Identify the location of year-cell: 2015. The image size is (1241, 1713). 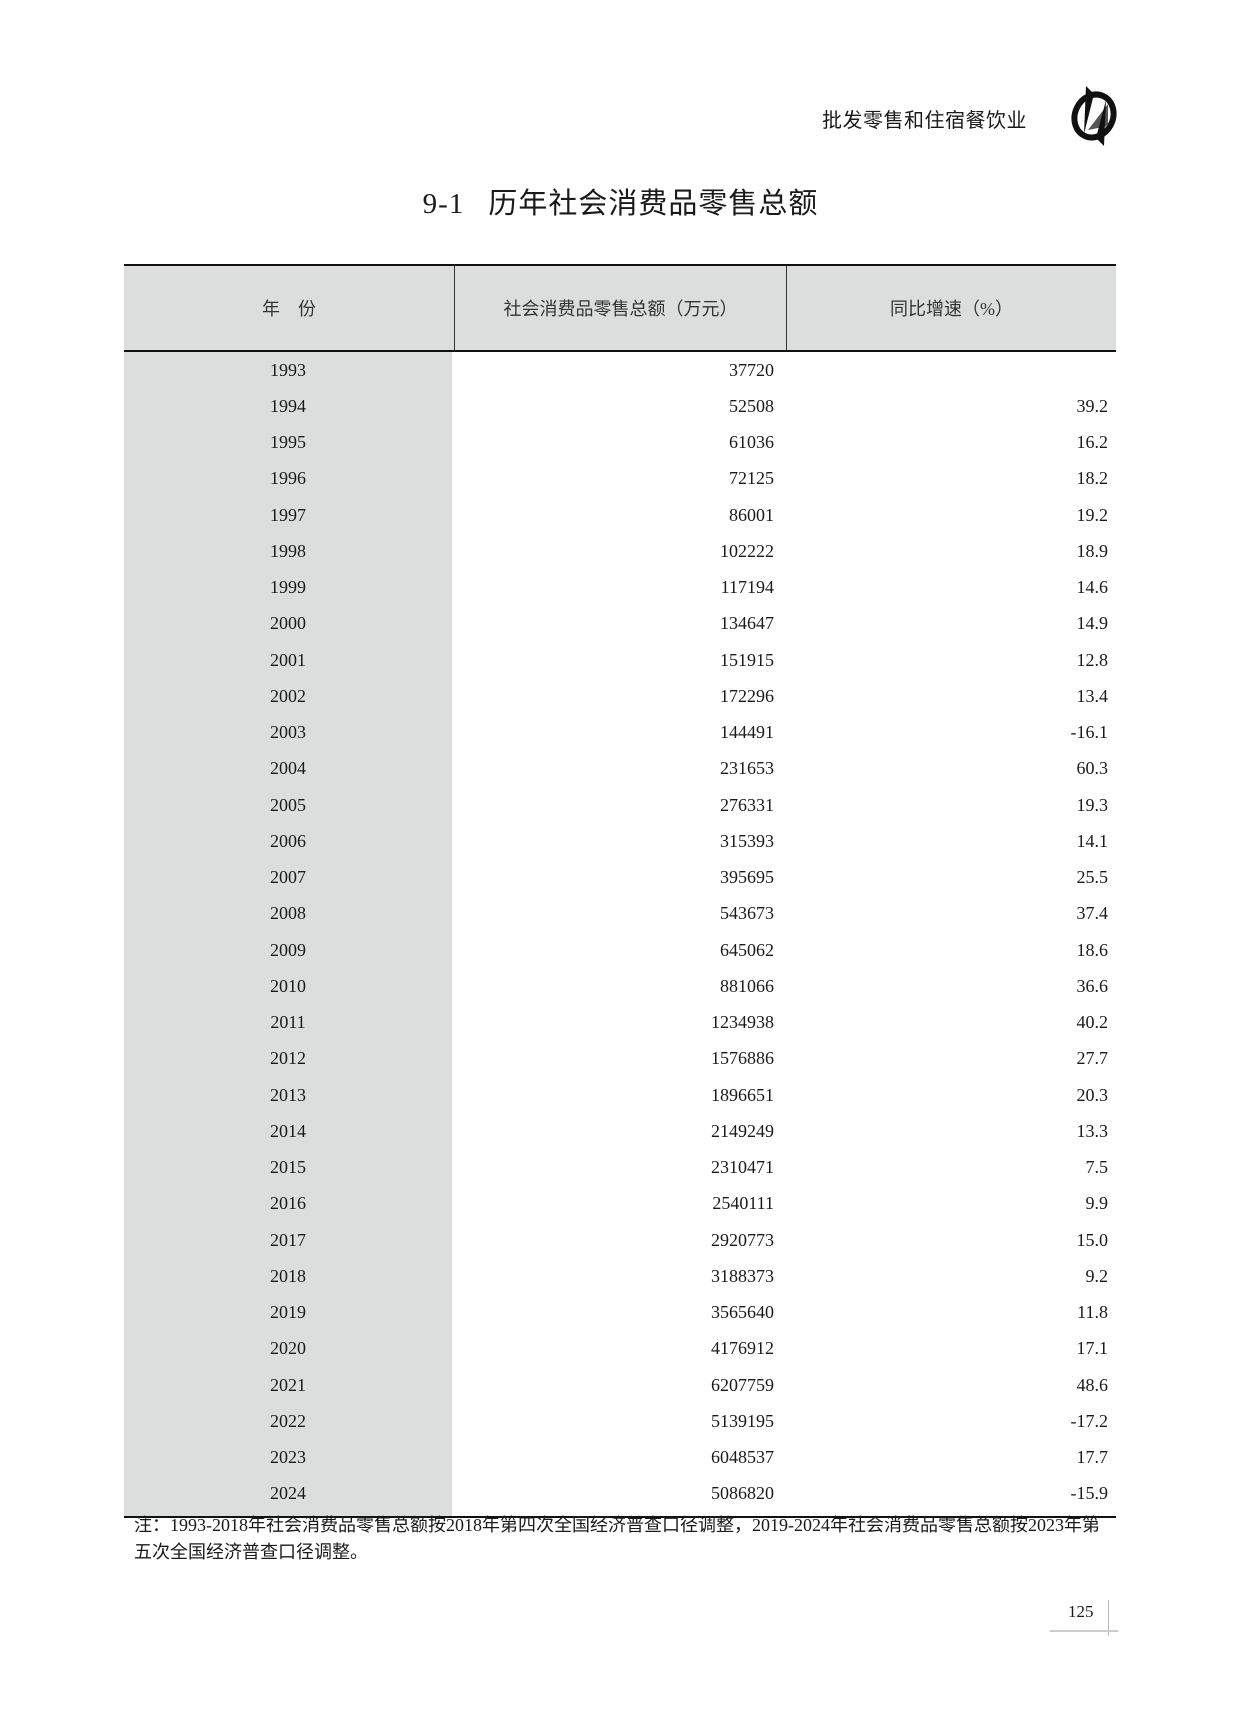
(288, 1167).